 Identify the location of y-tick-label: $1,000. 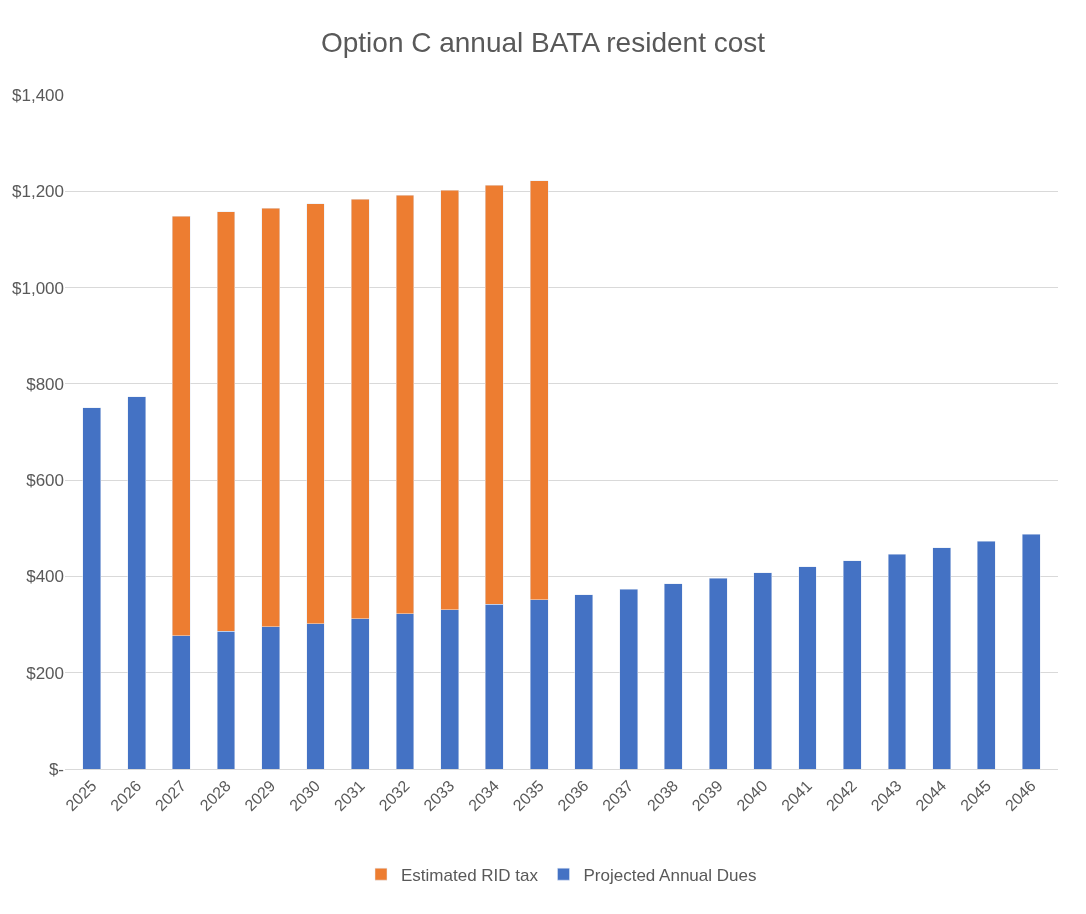
(38, 288).